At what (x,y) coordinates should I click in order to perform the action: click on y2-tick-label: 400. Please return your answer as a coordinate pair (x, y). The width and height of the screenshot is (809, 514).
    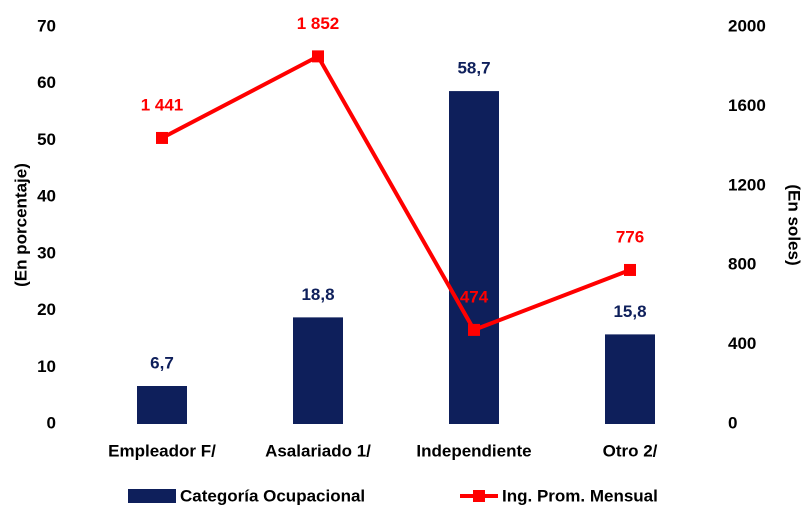
    Looking at the image, I should click on (742, 343).